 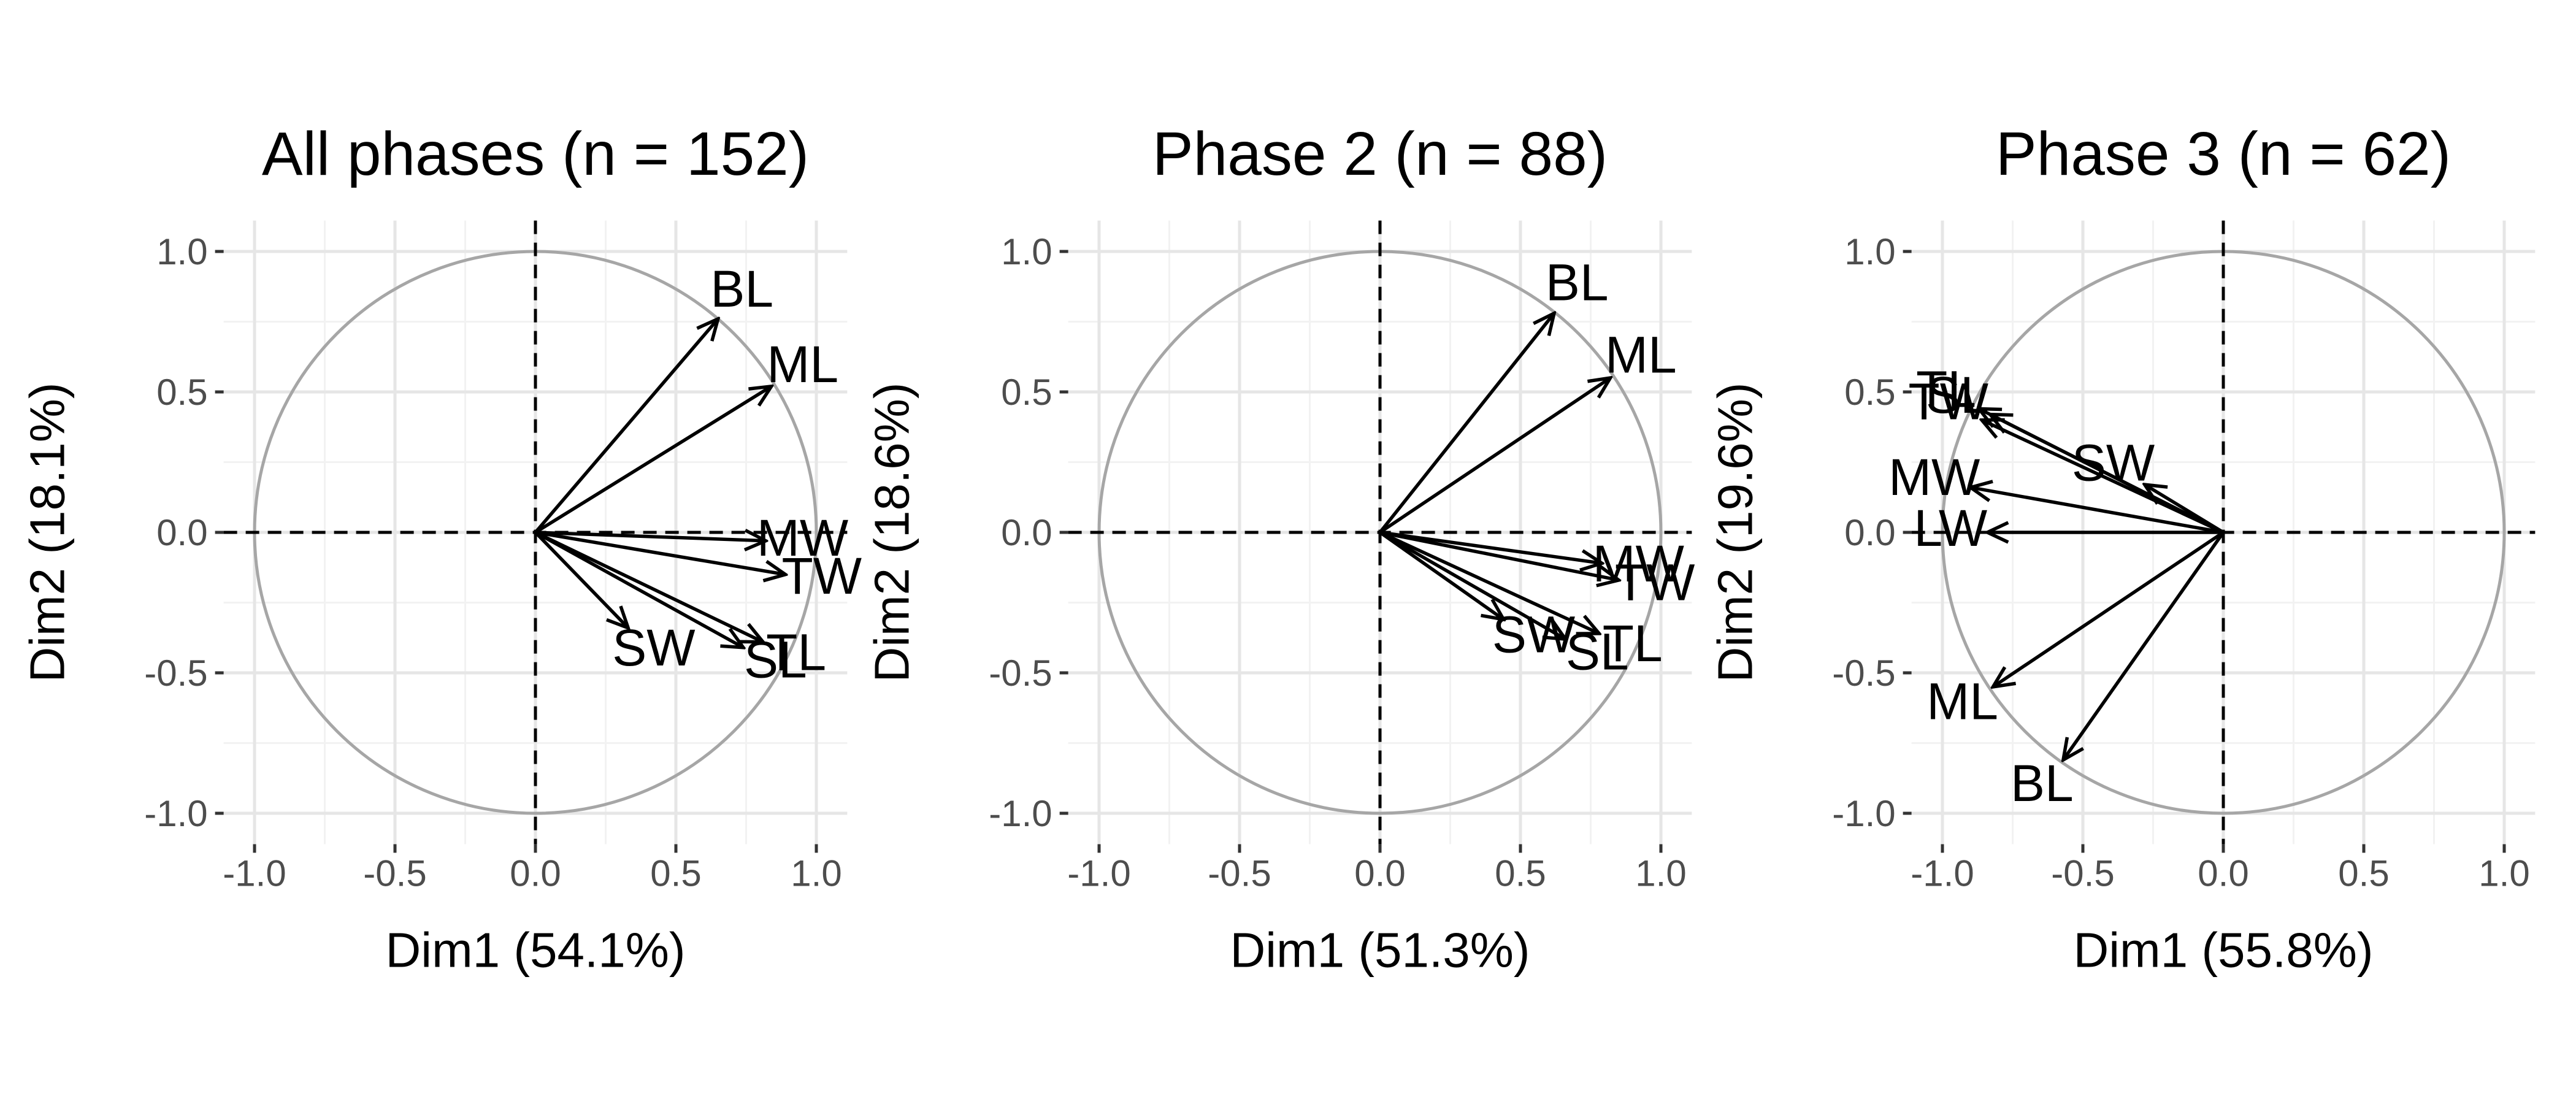 I want to click on vector-label-lw: LW, so click(x=1950, y=528).